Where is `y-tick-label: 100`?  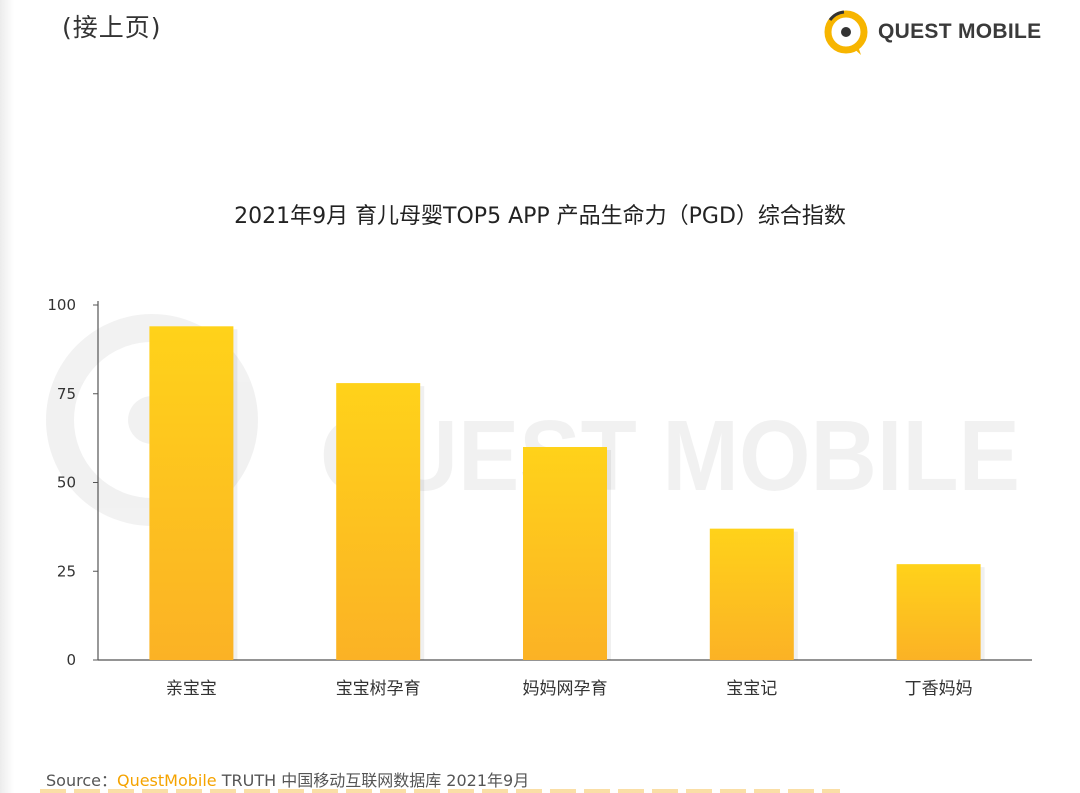
y-tick-label: 100 is located at coordinates (61, 305).